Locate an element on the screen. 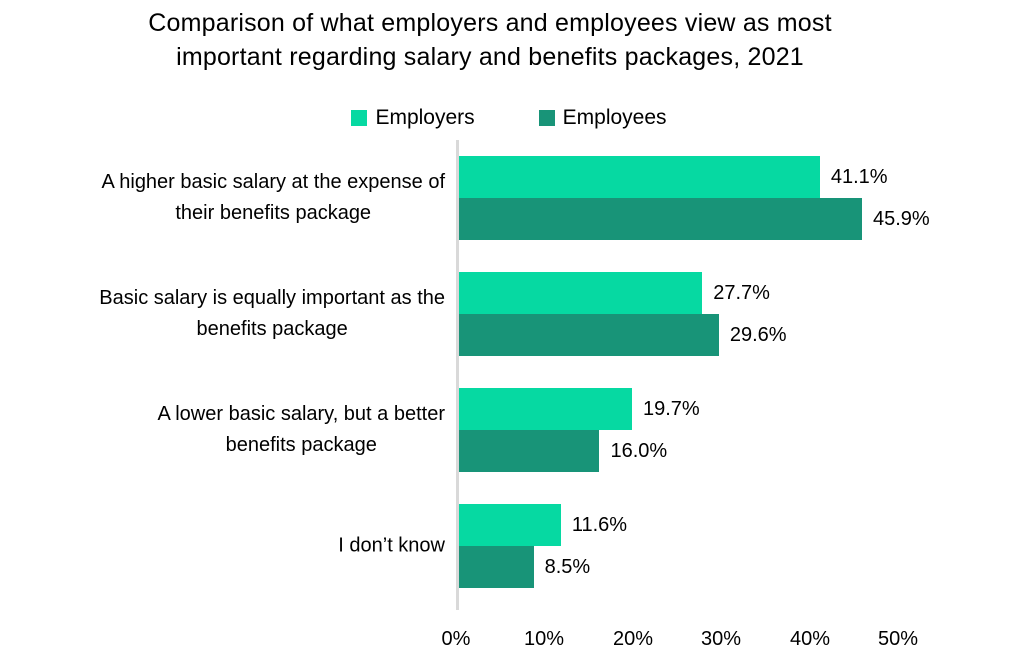 This screenshot has width=1024, height=669. legend-item-employers: Employers is located at coordinates (413, 118).